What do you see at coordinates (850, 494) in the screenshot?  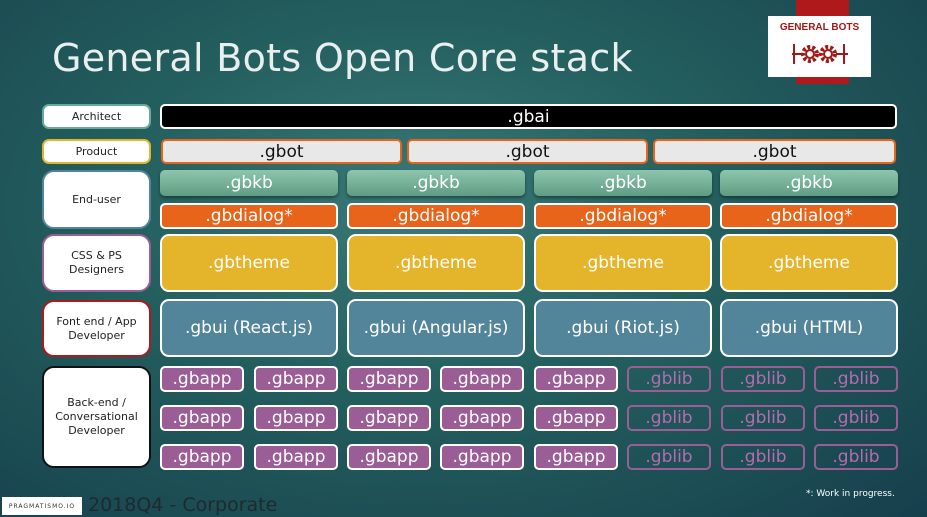 I see `footnote: *: Work in progress.` at bounding box center [850, 494].